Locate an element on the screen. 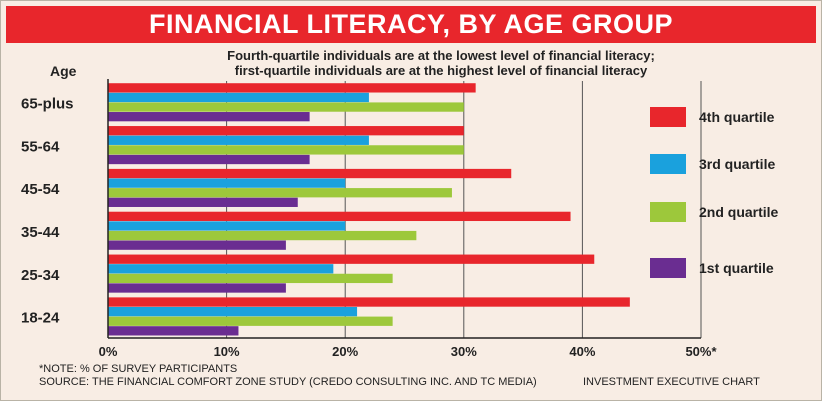  bar-35-44-1st-quartile is located at coordinates (197, 245).